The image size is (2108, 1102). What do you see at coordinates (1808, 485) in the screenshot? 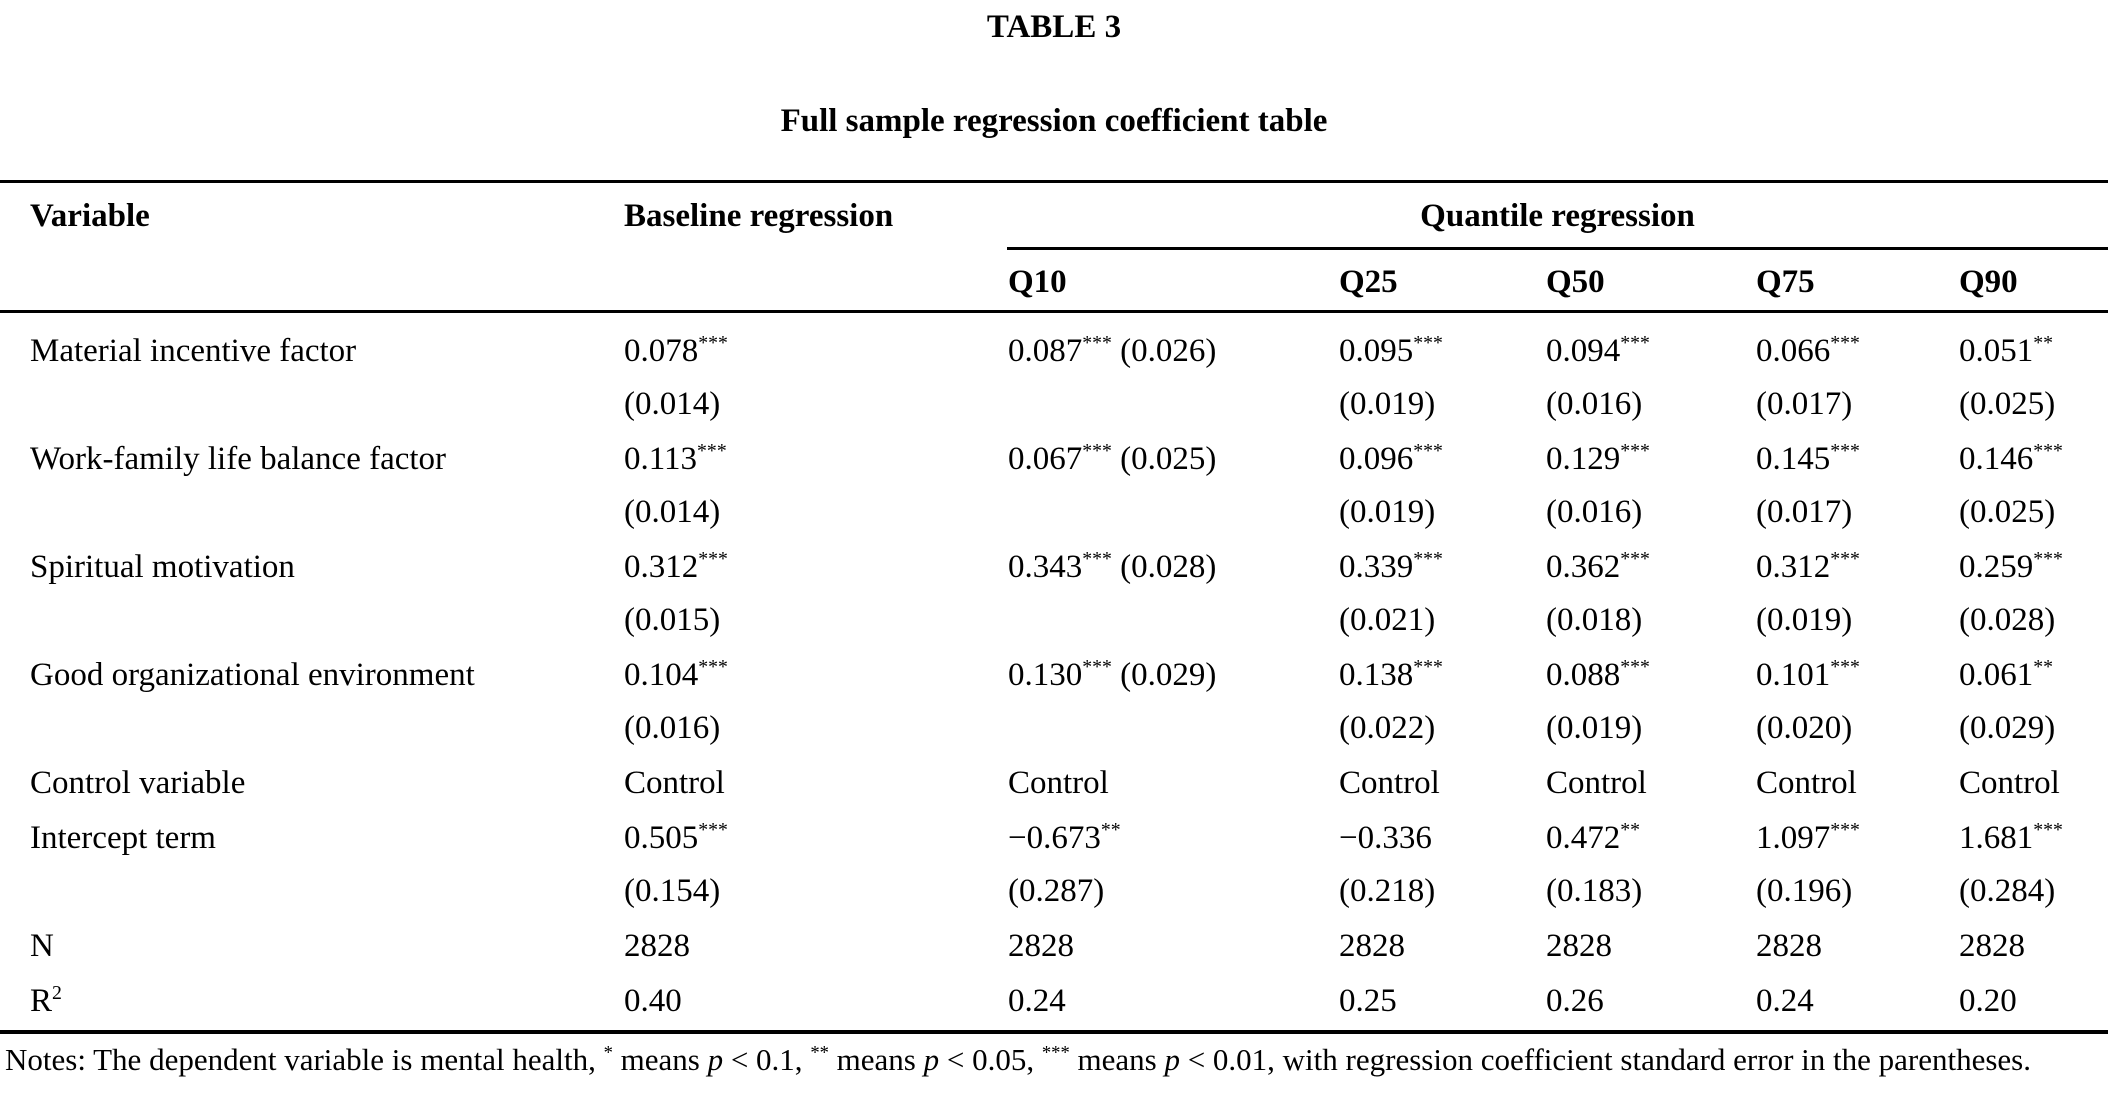
I see `table-cell: 0.145*** (0.017)` at bounding box center [1808, 485].